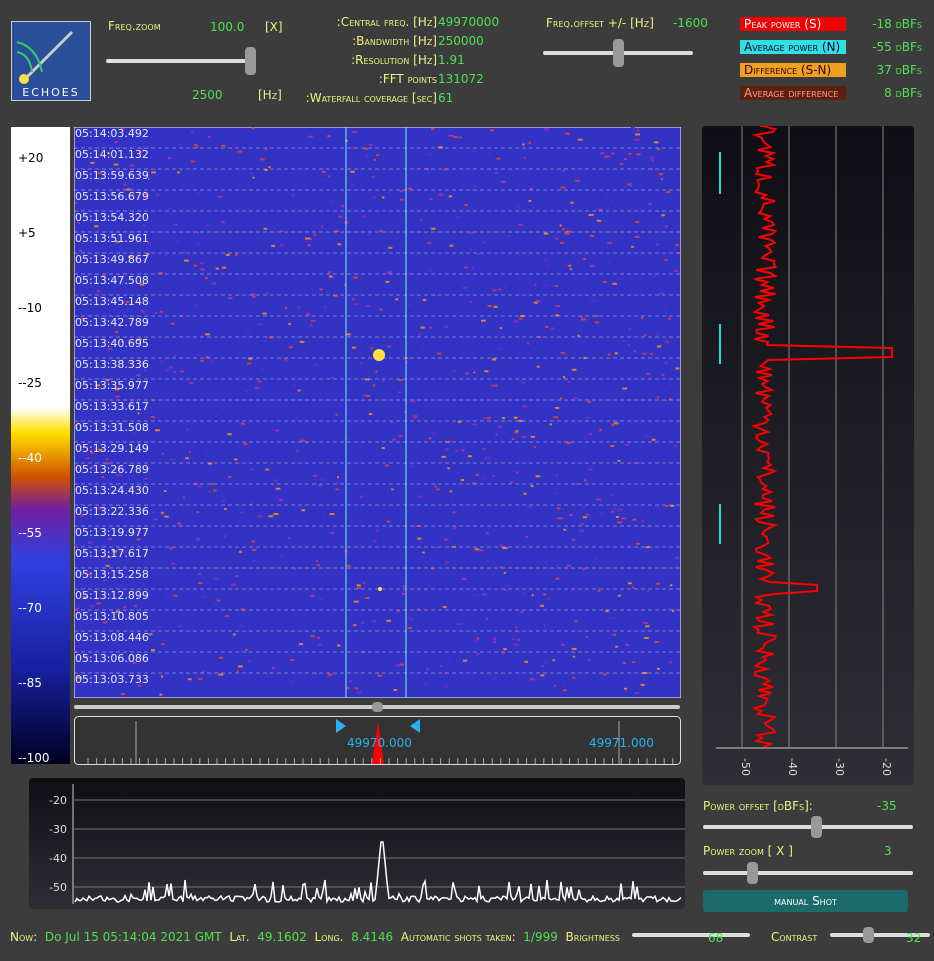  I want to click on freq-slider, so click(377, 707).